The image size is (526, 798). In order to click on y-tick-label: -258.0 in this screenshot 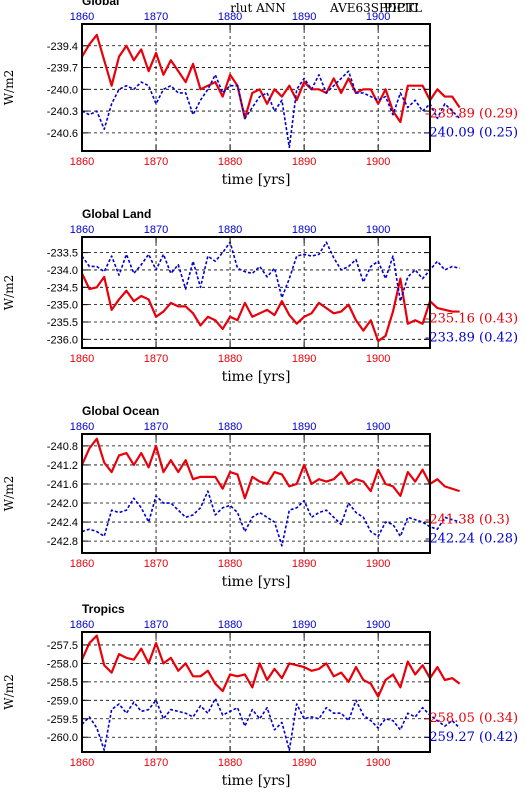, I will do `click(62, 664)`.